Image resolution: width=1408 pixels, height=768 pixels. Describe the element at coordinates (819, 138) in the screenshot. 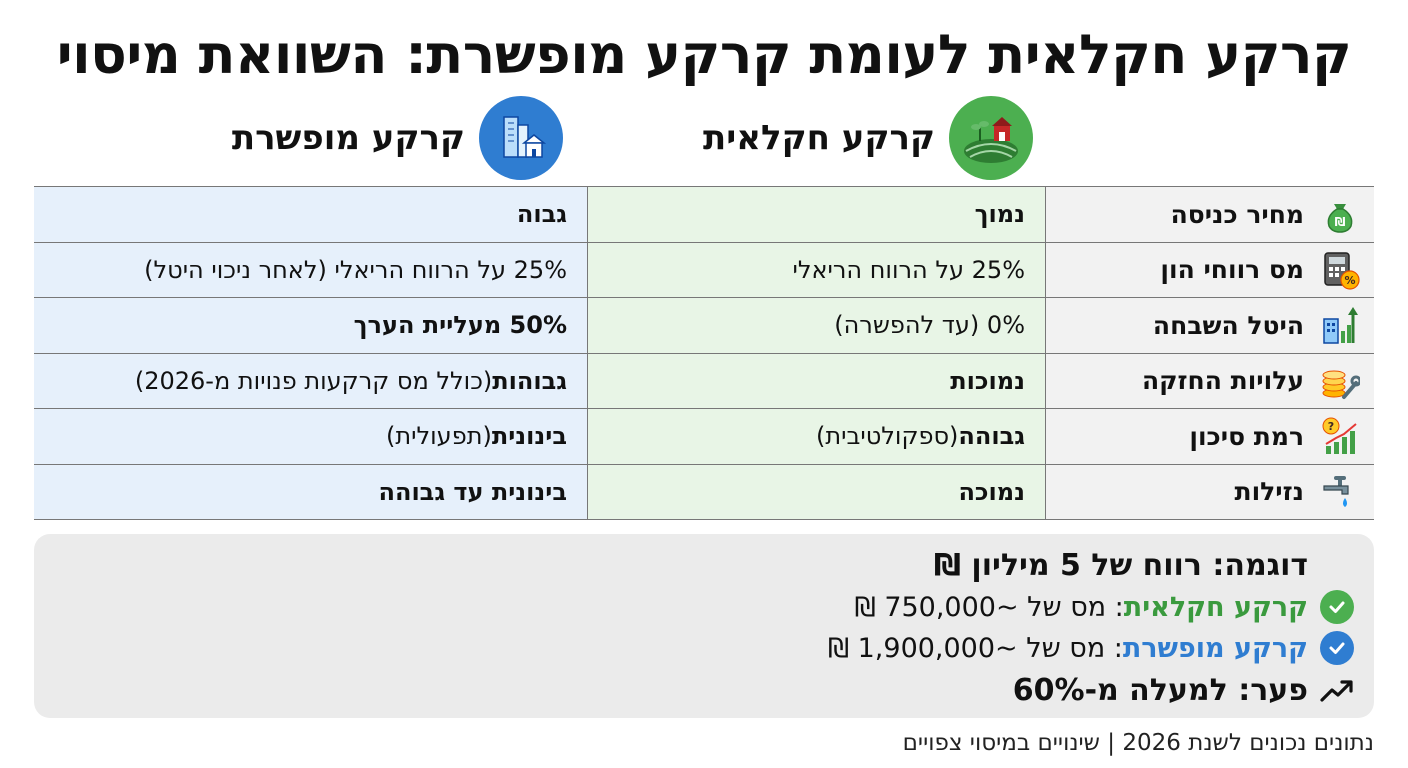

I see `column-label-agricultural: קרקע חקלאית` at that location.